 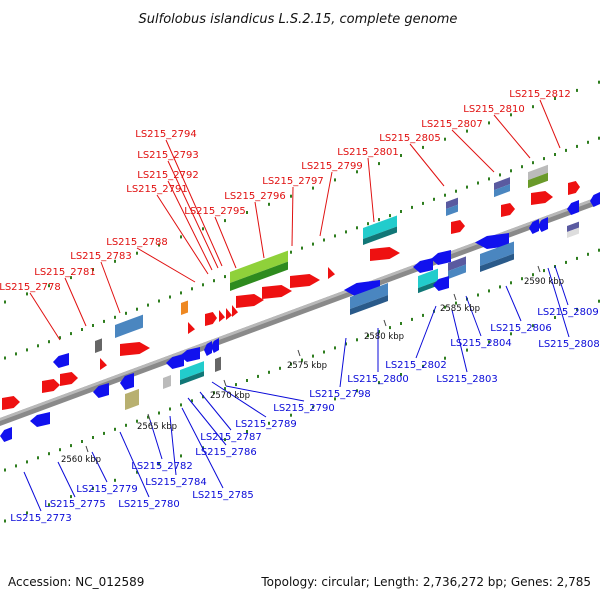 What do you see at coordinates (136, 242) in the screenshot?
I see `gene-label-forward: LS215_2788` at bounding box center [136, 242].